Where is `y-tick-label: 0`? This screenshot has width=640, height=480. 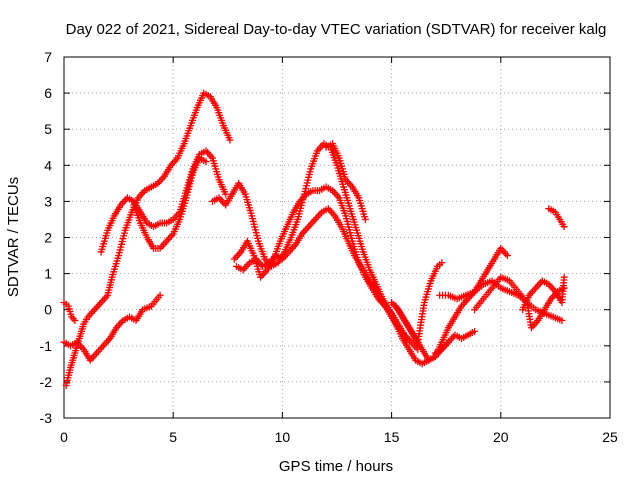 y-tick-label: 0 is located at coordinates (48, 310).